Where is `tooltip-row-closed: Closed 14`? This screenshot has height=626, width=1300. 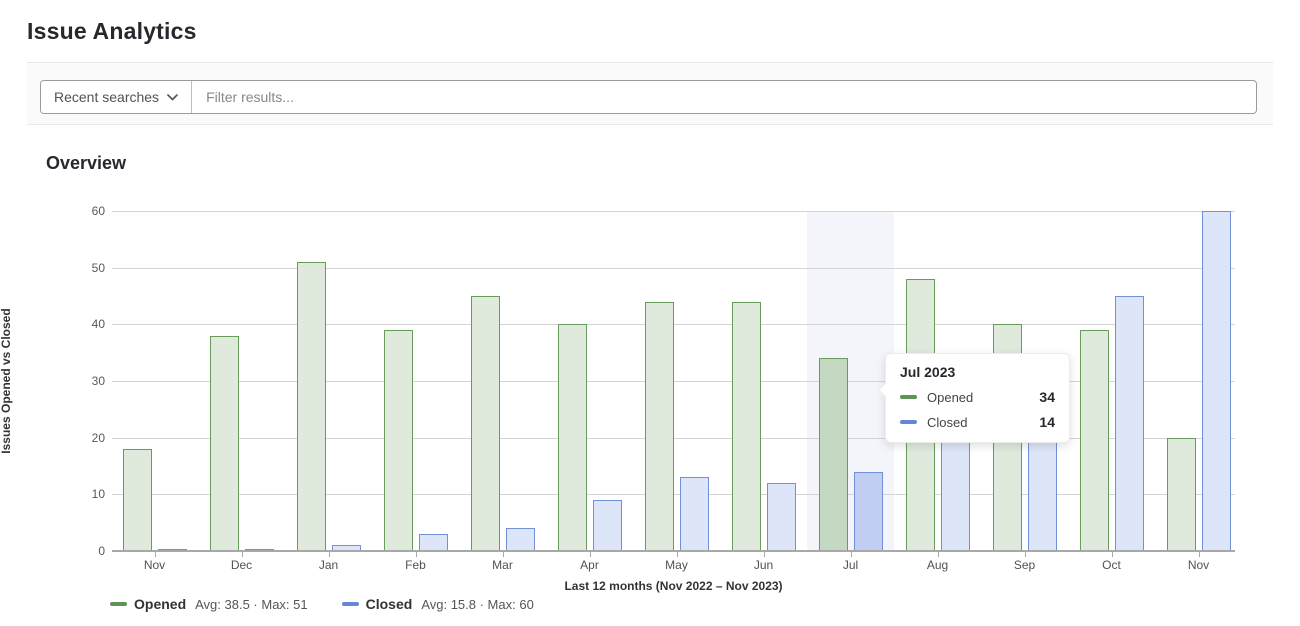 tooltip-row-closed: Closed 14 is located at coordinates (977, 422).